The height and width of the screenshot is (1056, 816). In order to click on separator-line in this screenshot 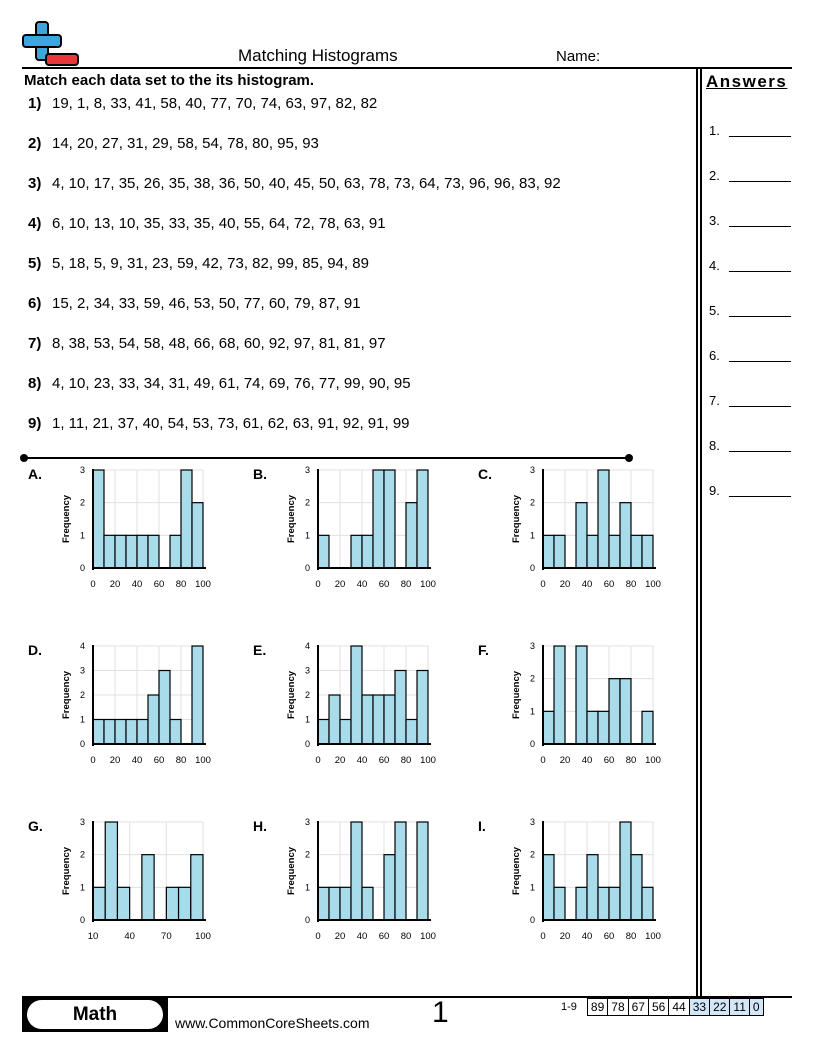, I will do `click(327, 458)`.